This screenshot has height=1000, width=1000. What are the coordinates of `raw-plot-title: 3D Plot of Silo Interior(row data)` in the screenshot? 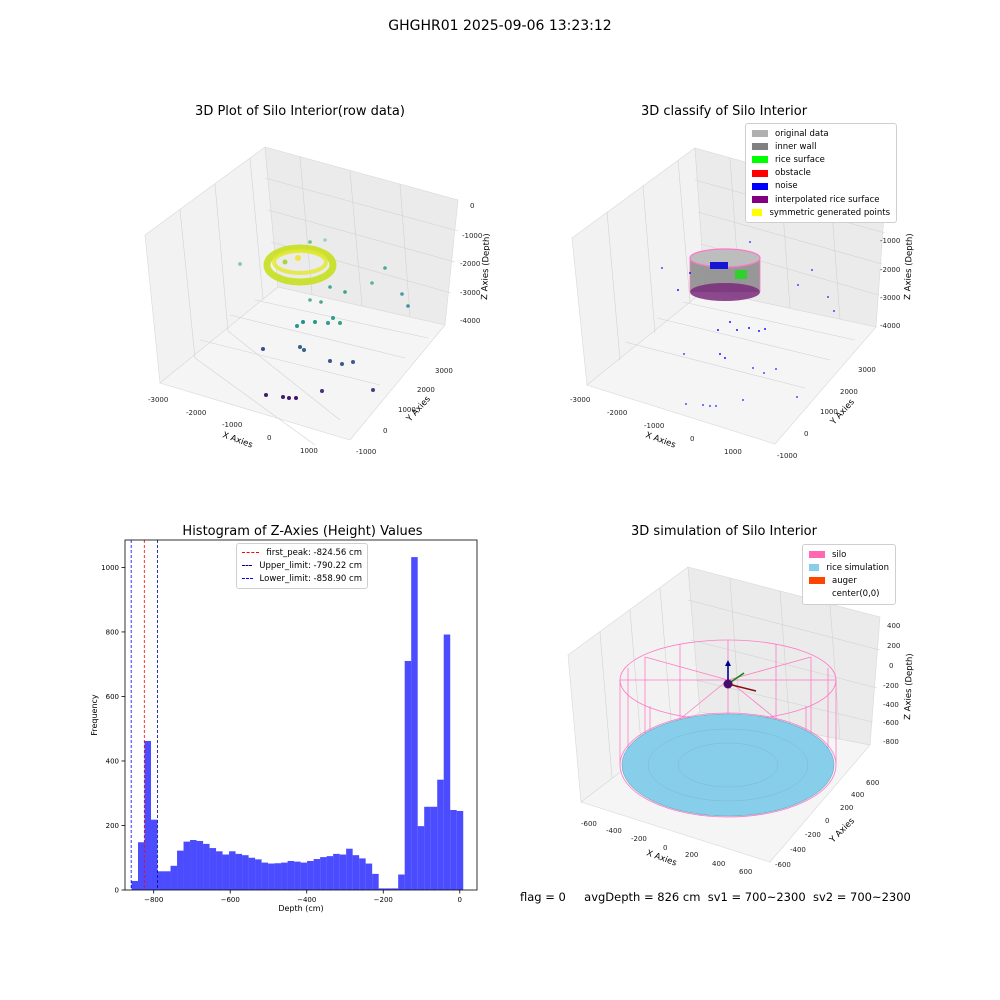 It's located at (300, 111).